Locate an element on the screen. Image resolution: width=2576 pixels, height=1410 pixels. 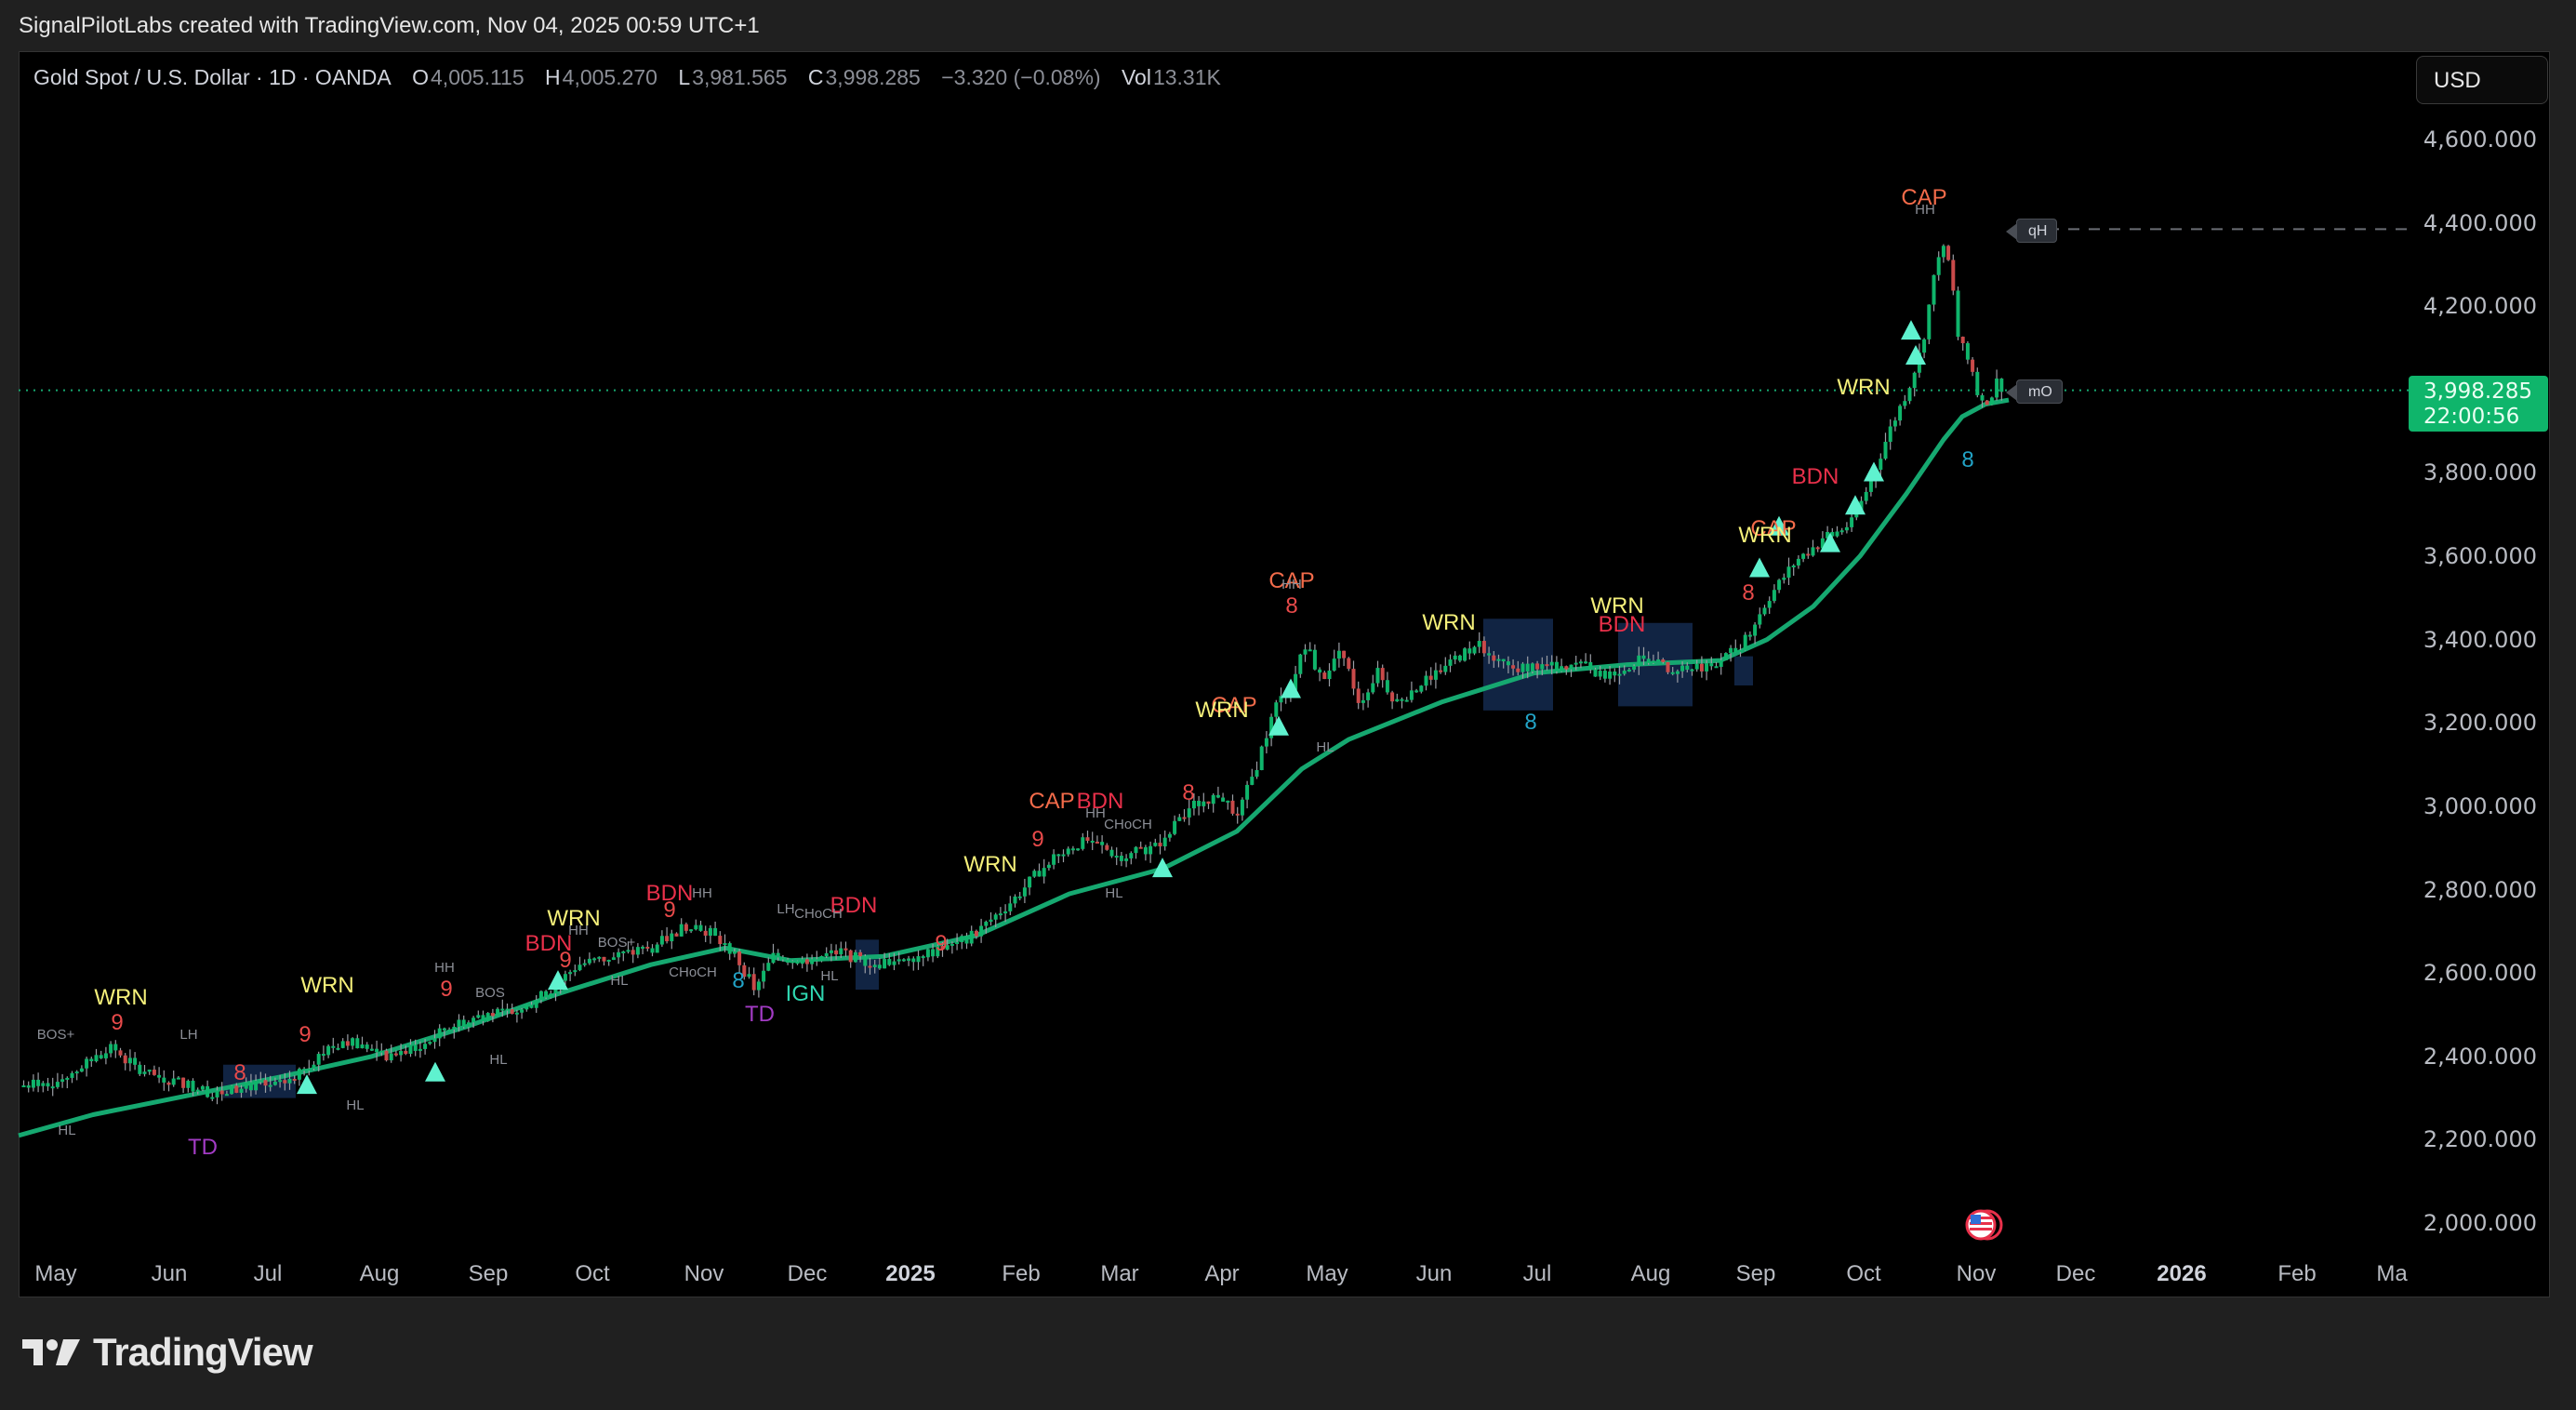
tradingview-logo: TradingView is located at coordinates (167, 1352).